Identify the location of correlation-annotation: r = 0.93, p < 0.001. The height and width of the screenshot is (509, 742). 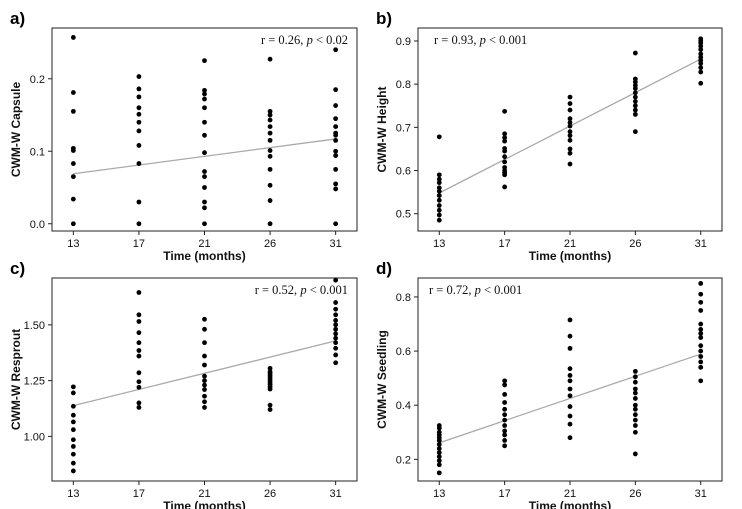
(480, 40).